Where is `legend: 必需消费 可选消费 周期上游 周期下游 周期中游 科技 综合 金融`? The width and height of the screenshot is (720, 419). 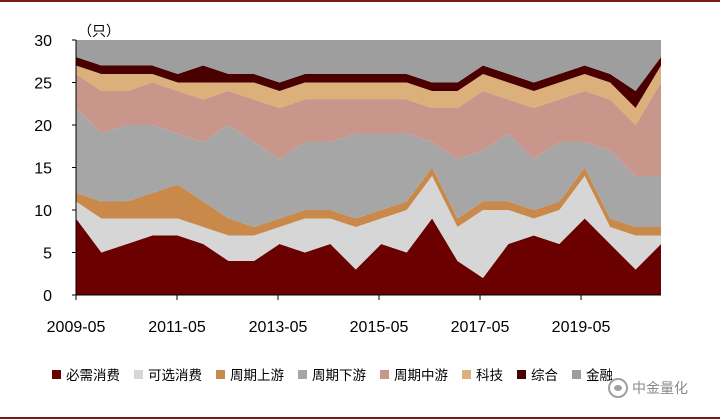
legend: 必需消费 可选消费 周期上游 周期下游 周期中游 科技 综合 金融 is located at coordinates (332, 374).